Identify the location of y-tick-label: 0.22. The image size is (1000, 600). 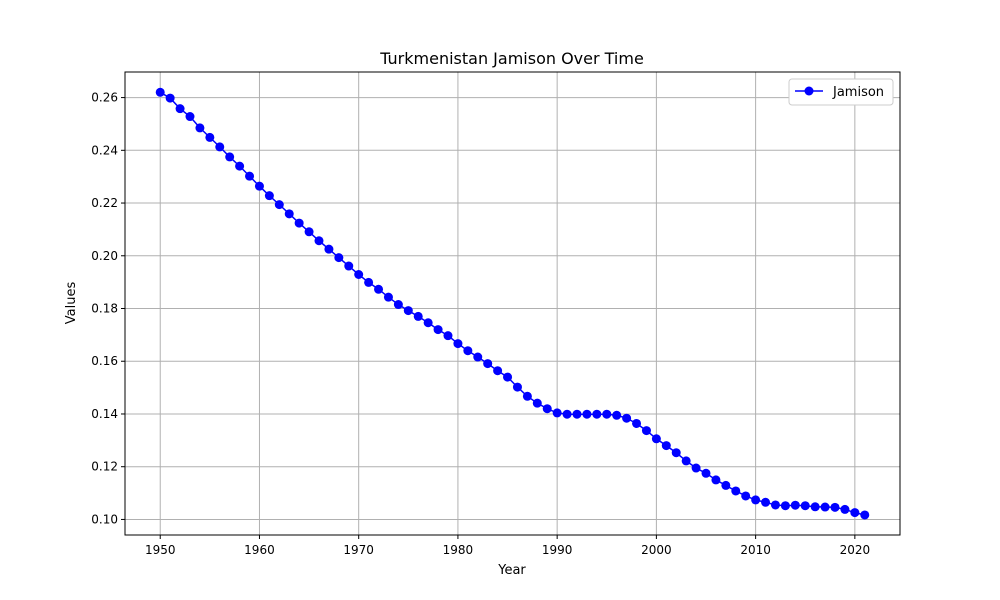
(104, 203).